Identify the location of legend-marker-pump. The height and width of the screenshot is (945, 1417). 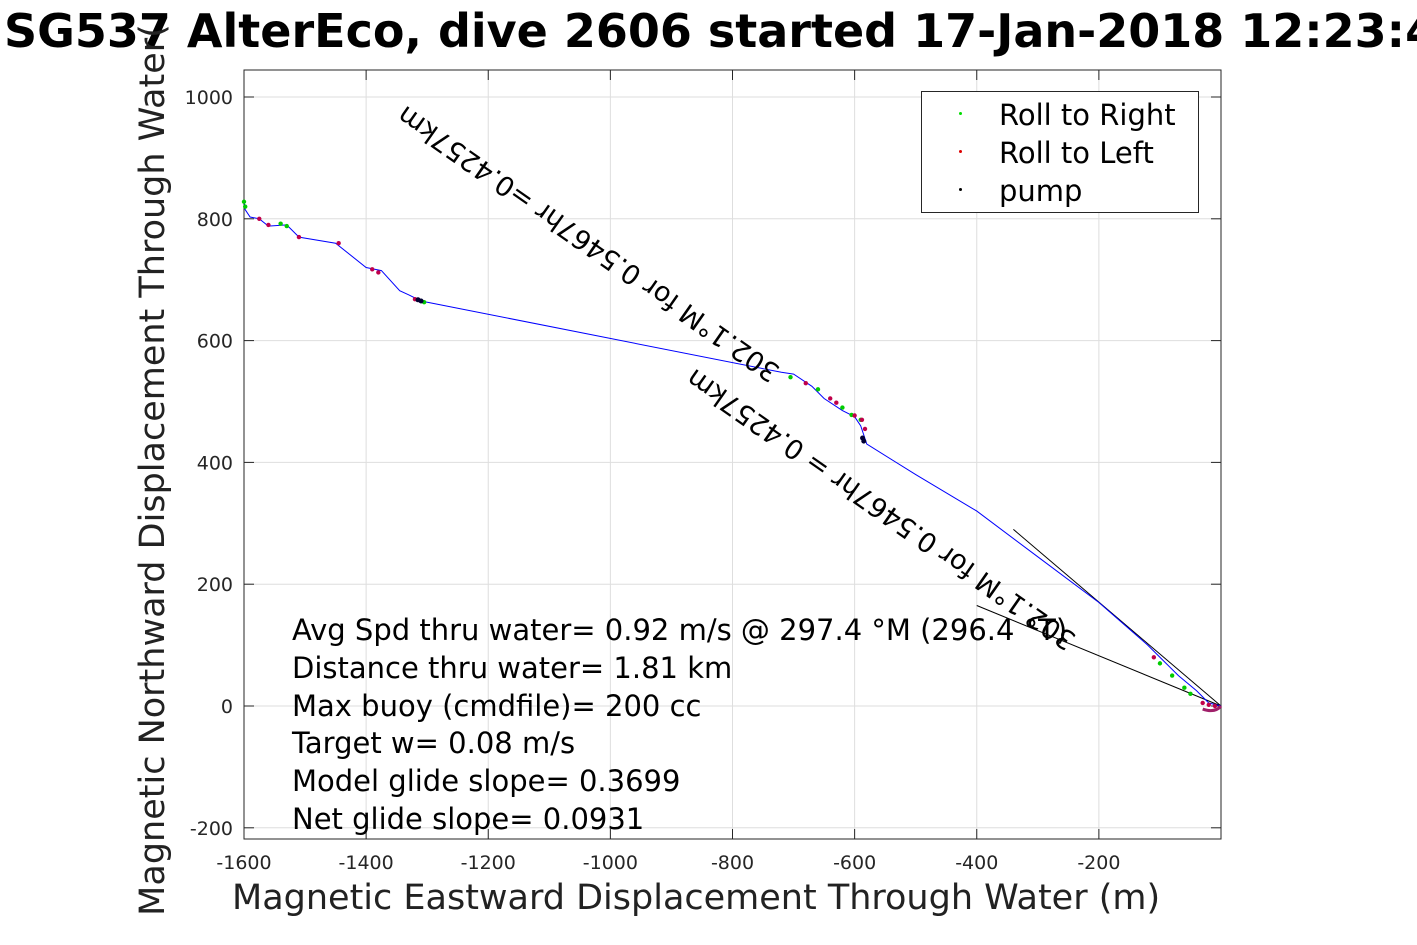
(960, 189).